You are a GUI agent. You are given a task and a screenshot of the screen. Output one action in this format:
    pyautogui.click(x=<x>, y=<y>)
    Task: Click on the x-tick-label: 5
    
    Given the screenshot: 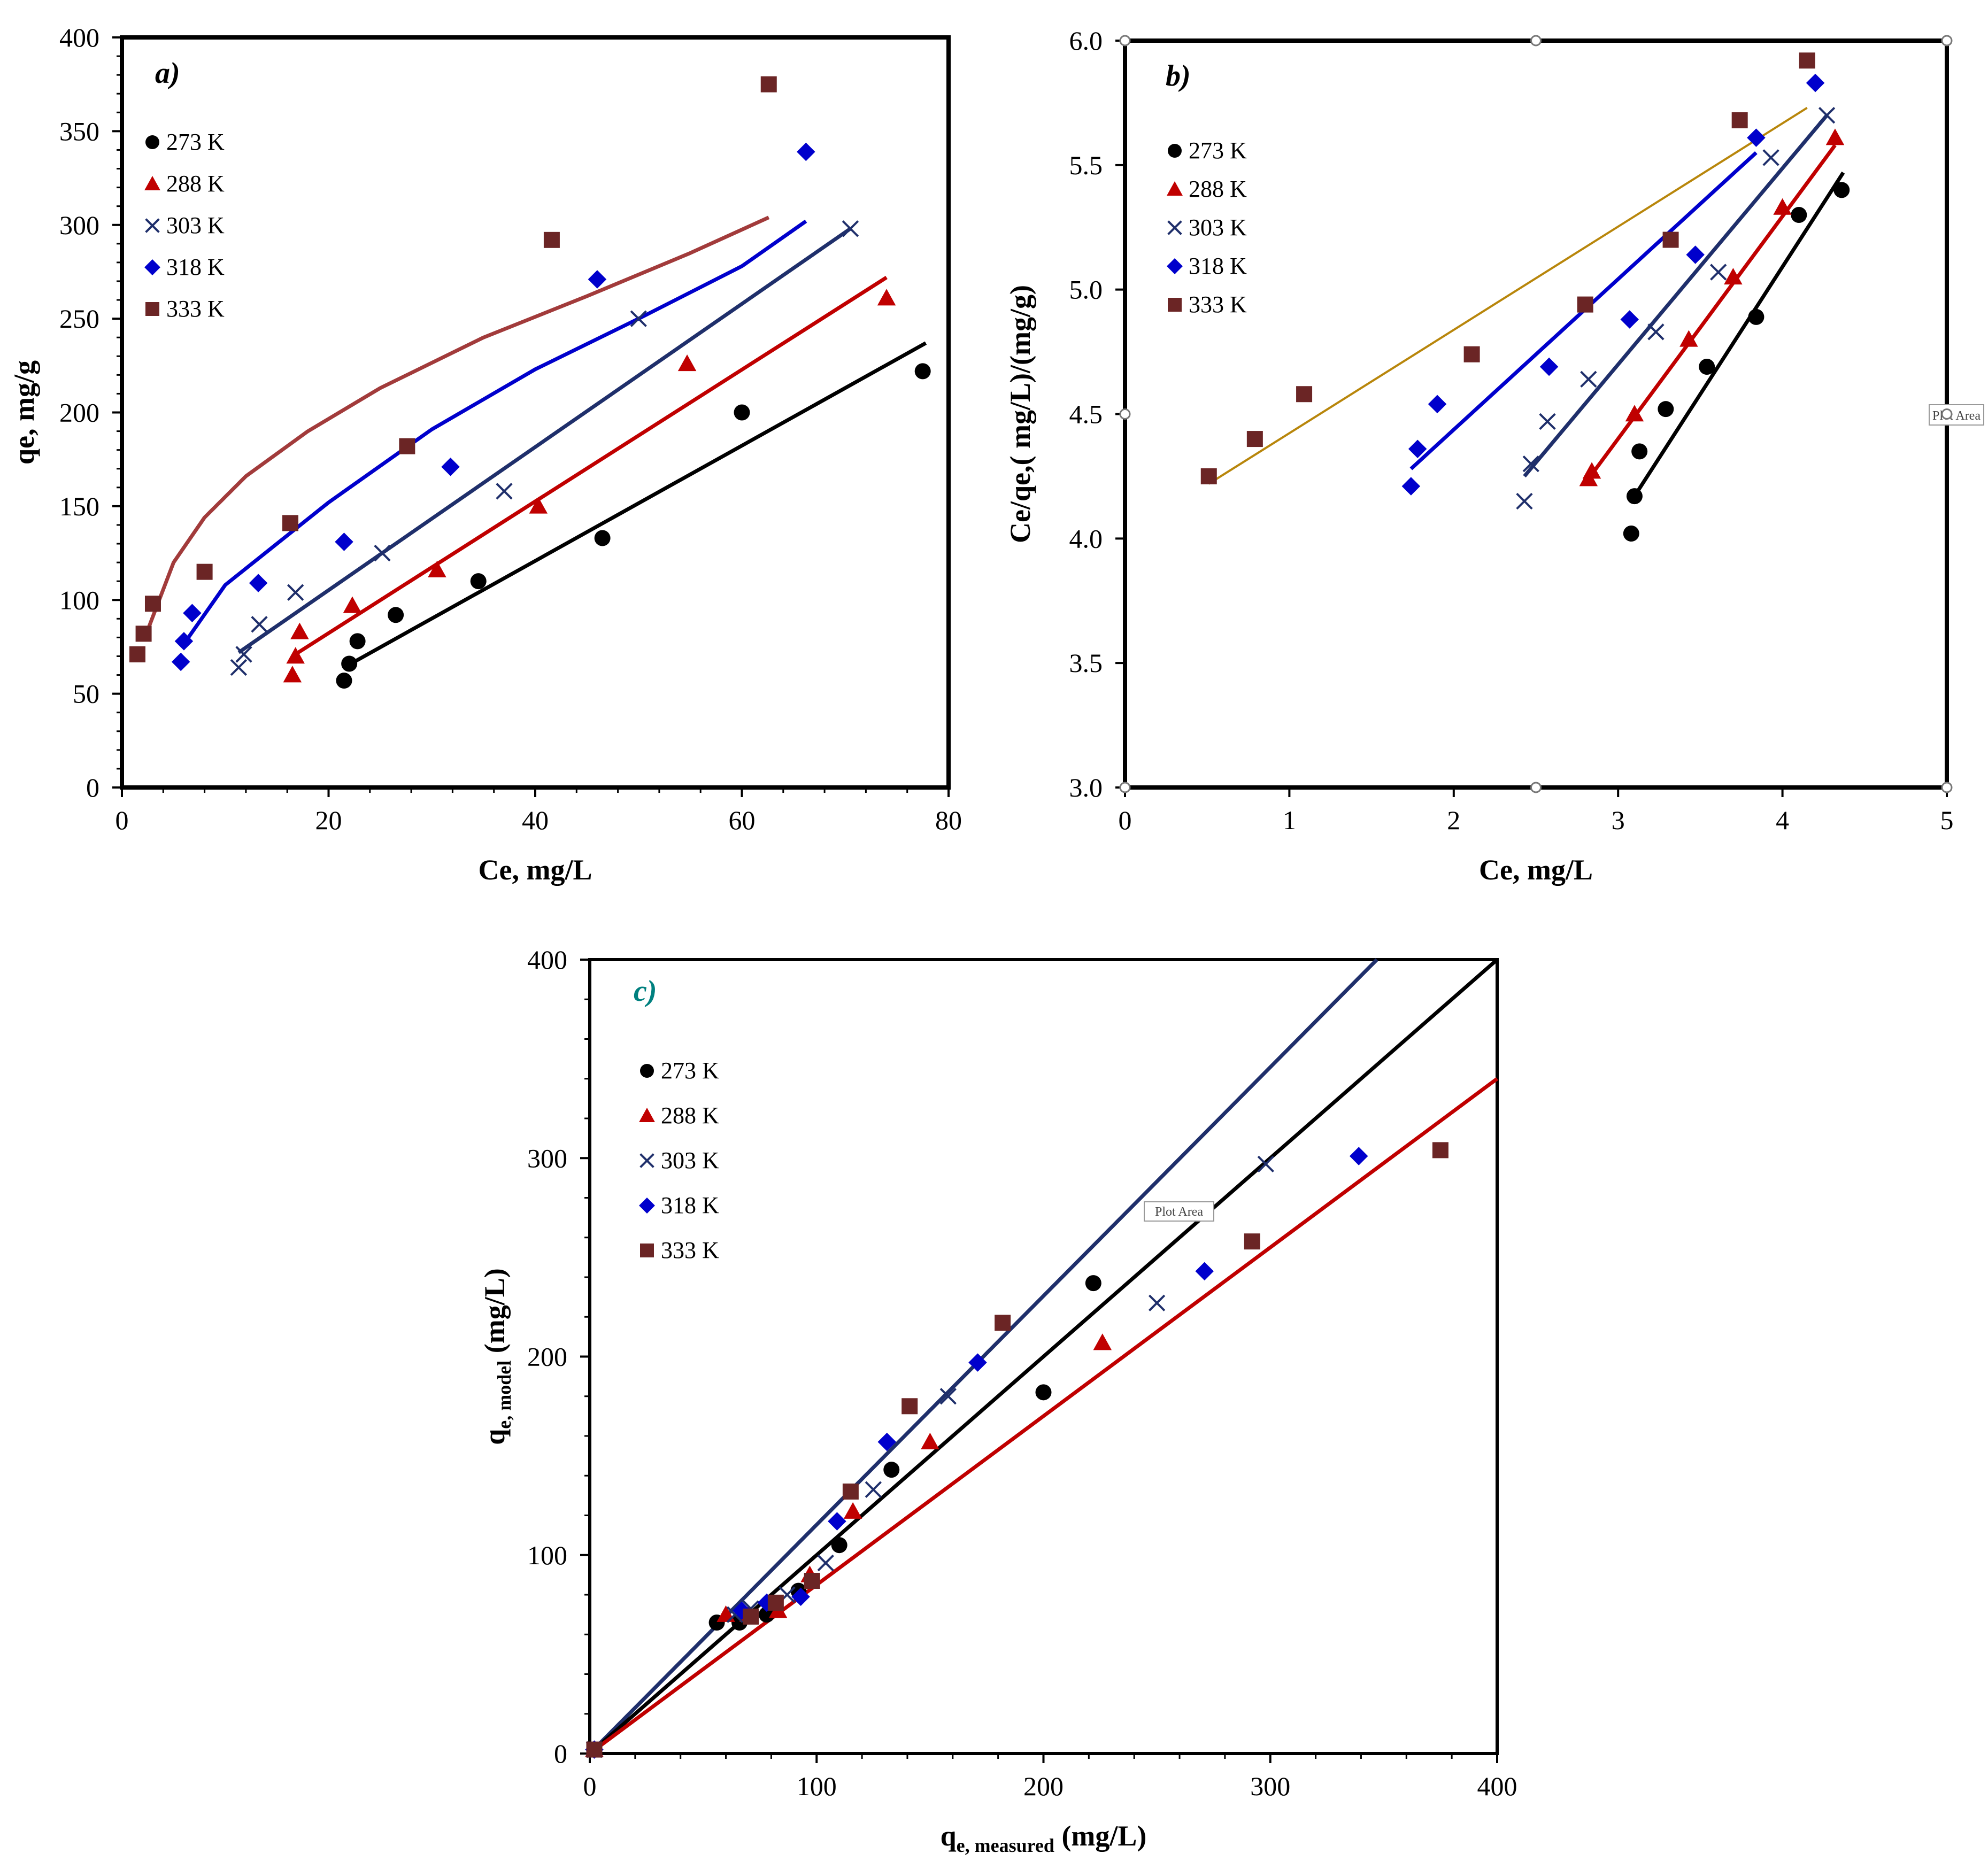 What is the action you would take?
    pyautogui.click(x=1947, y=820)
    